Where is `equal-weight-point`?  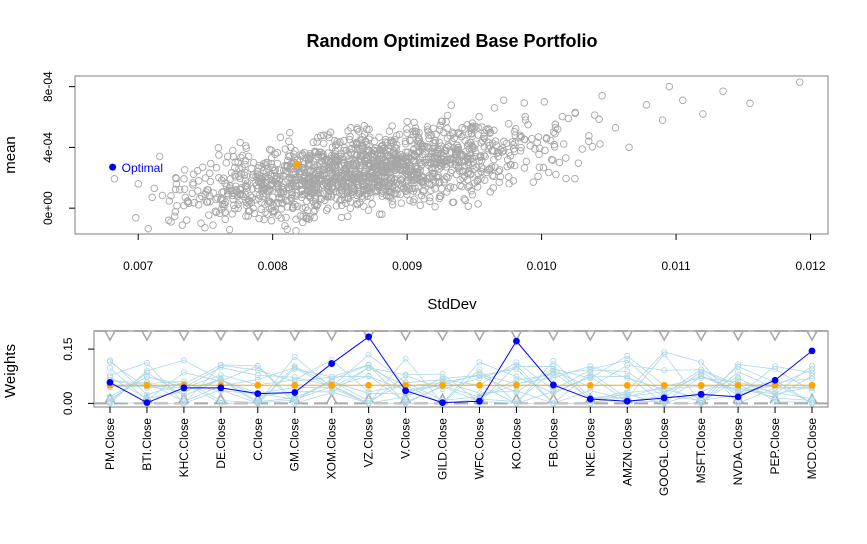
equal-weight-point is located at coordinates (332, 385).